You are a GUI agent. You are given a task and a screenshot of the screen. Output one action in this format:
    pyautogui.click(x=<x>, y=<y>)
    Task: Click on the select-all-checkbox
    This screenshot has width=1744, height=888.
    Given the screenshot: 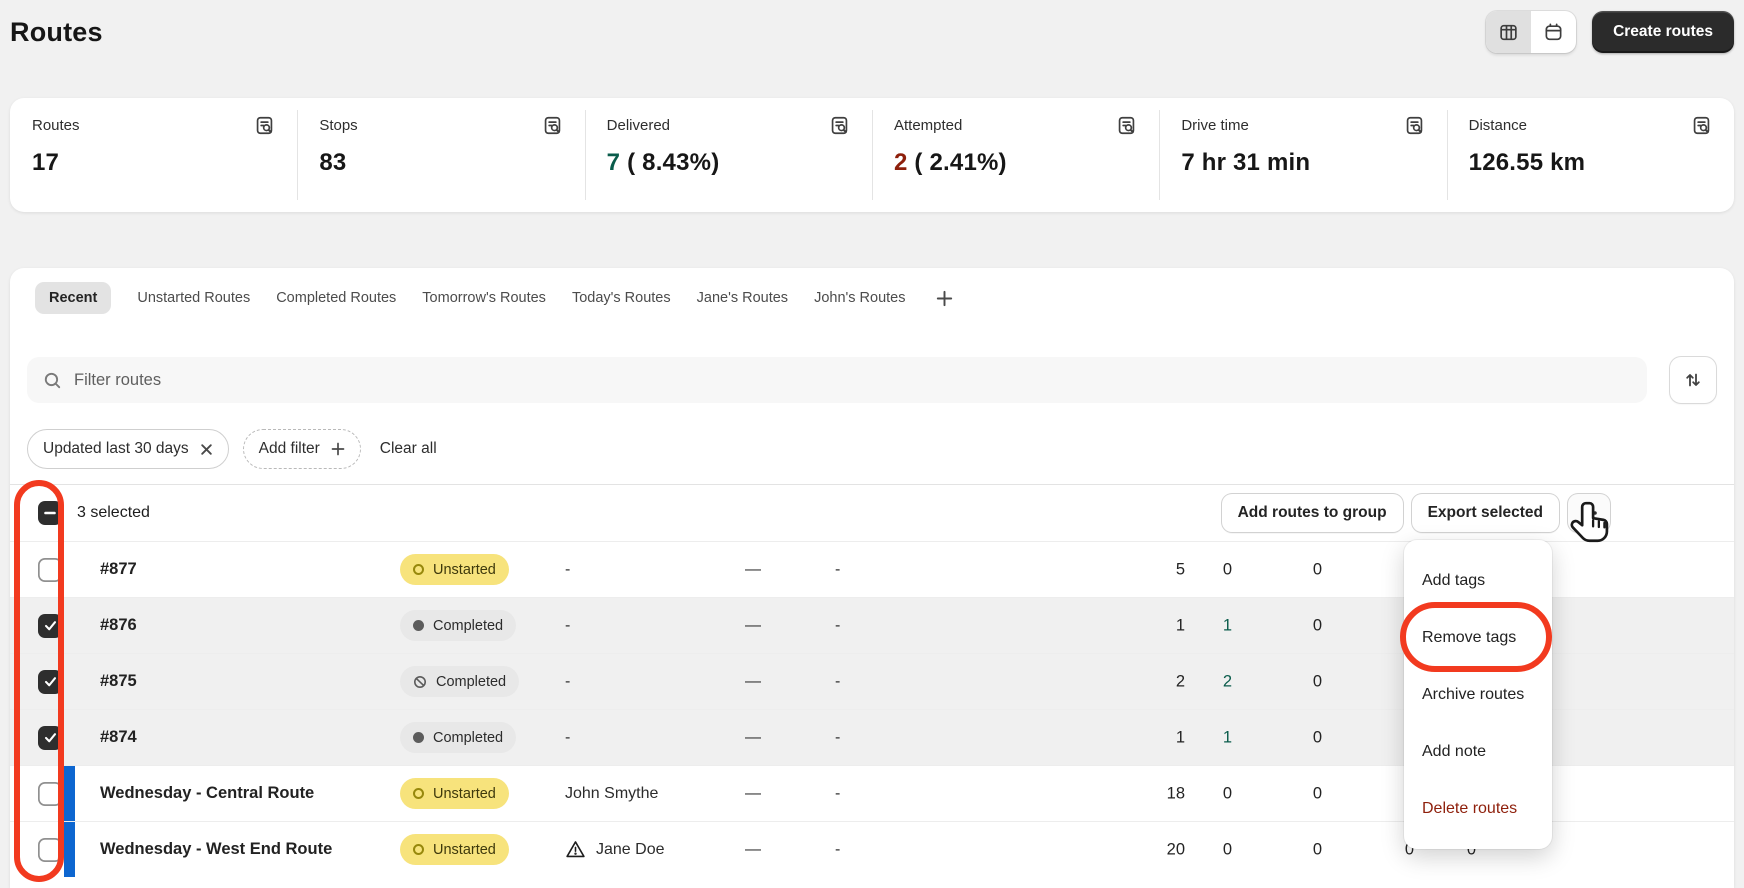 What is the action you would take?
    pyautogui.click(x=50, y=513)
    